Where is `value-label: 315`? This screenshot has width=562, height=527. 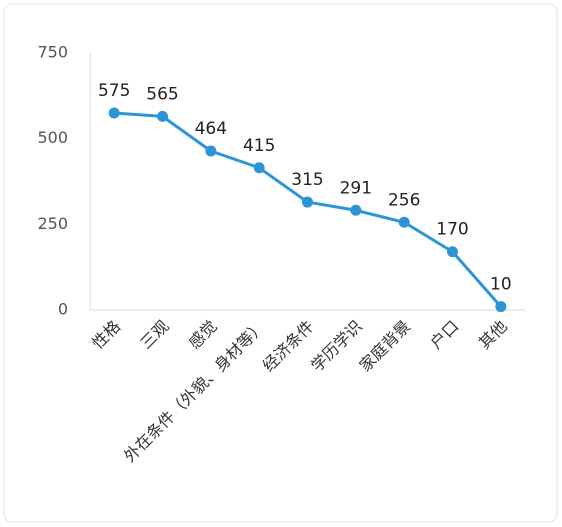 value-label: 315 is located at coordinates (307, 180).